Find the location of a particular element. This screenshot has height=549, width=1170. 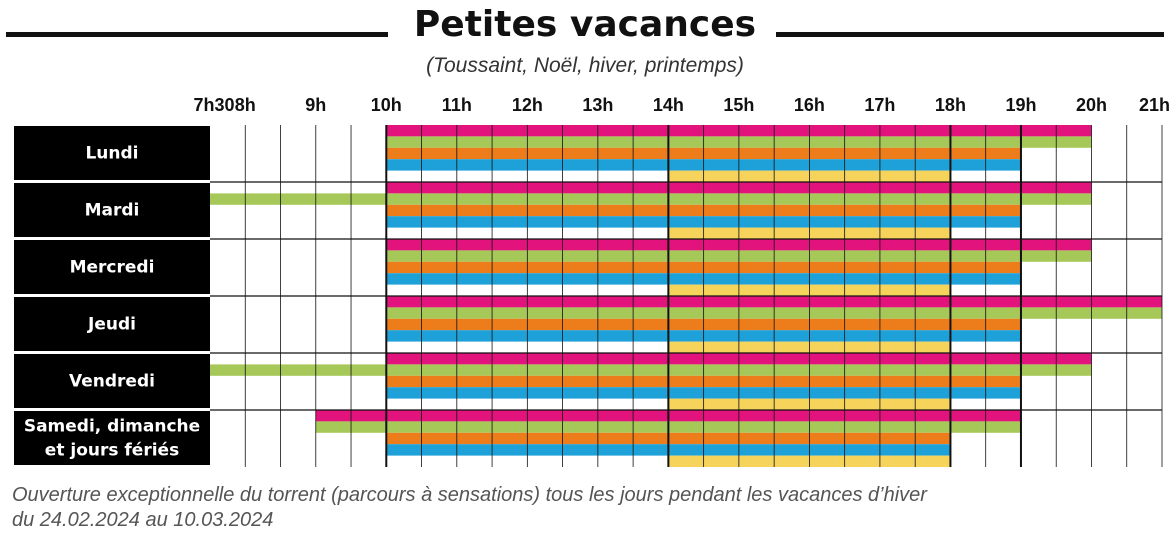

hour-tick-label: 17h is located at coordinates (879, 105).